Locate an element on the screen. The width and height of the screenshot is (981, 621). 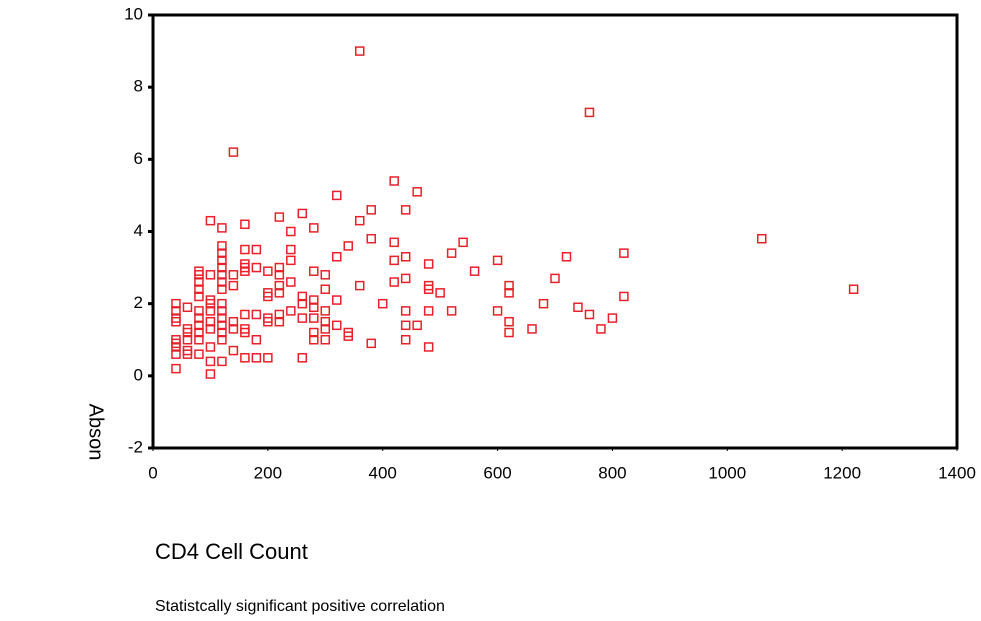
y-tick-label: 2 is located at coordinates (138, 302).